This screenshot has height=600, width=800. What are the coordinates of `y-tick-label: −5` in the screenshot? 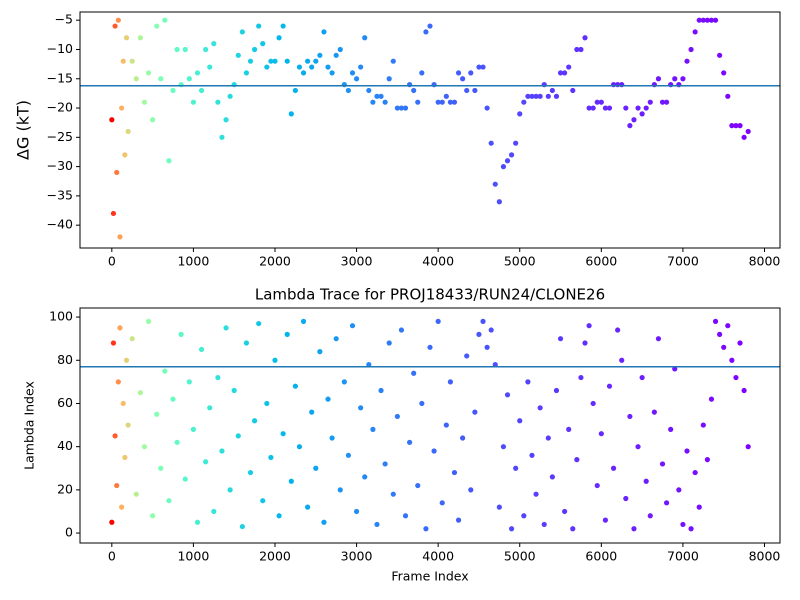 It's located at (64, 19).